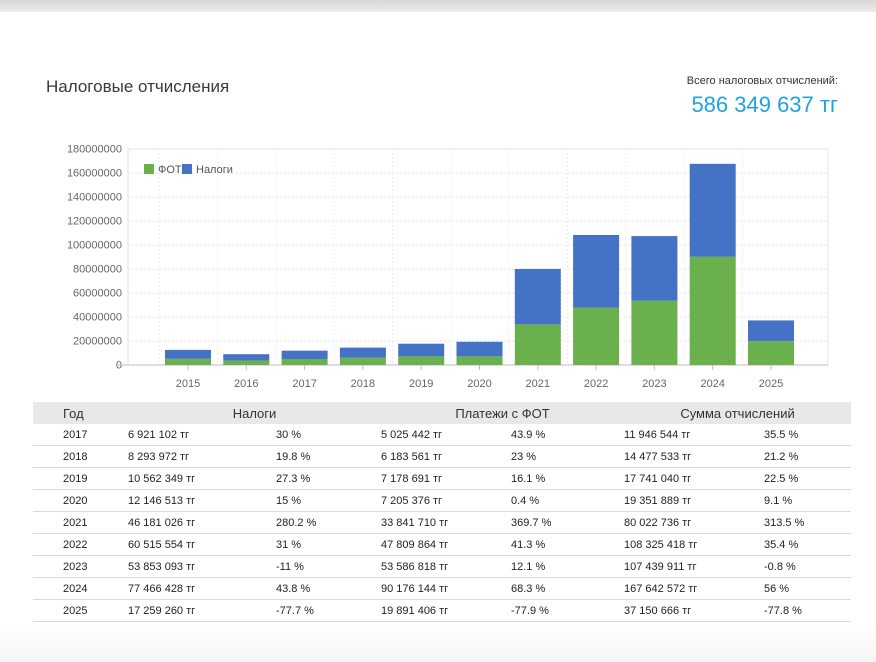  What do you see at coordinates (188, 384) in the screenshot?
I see `x-tick-label: 2015` at bounding box center [188, 384].